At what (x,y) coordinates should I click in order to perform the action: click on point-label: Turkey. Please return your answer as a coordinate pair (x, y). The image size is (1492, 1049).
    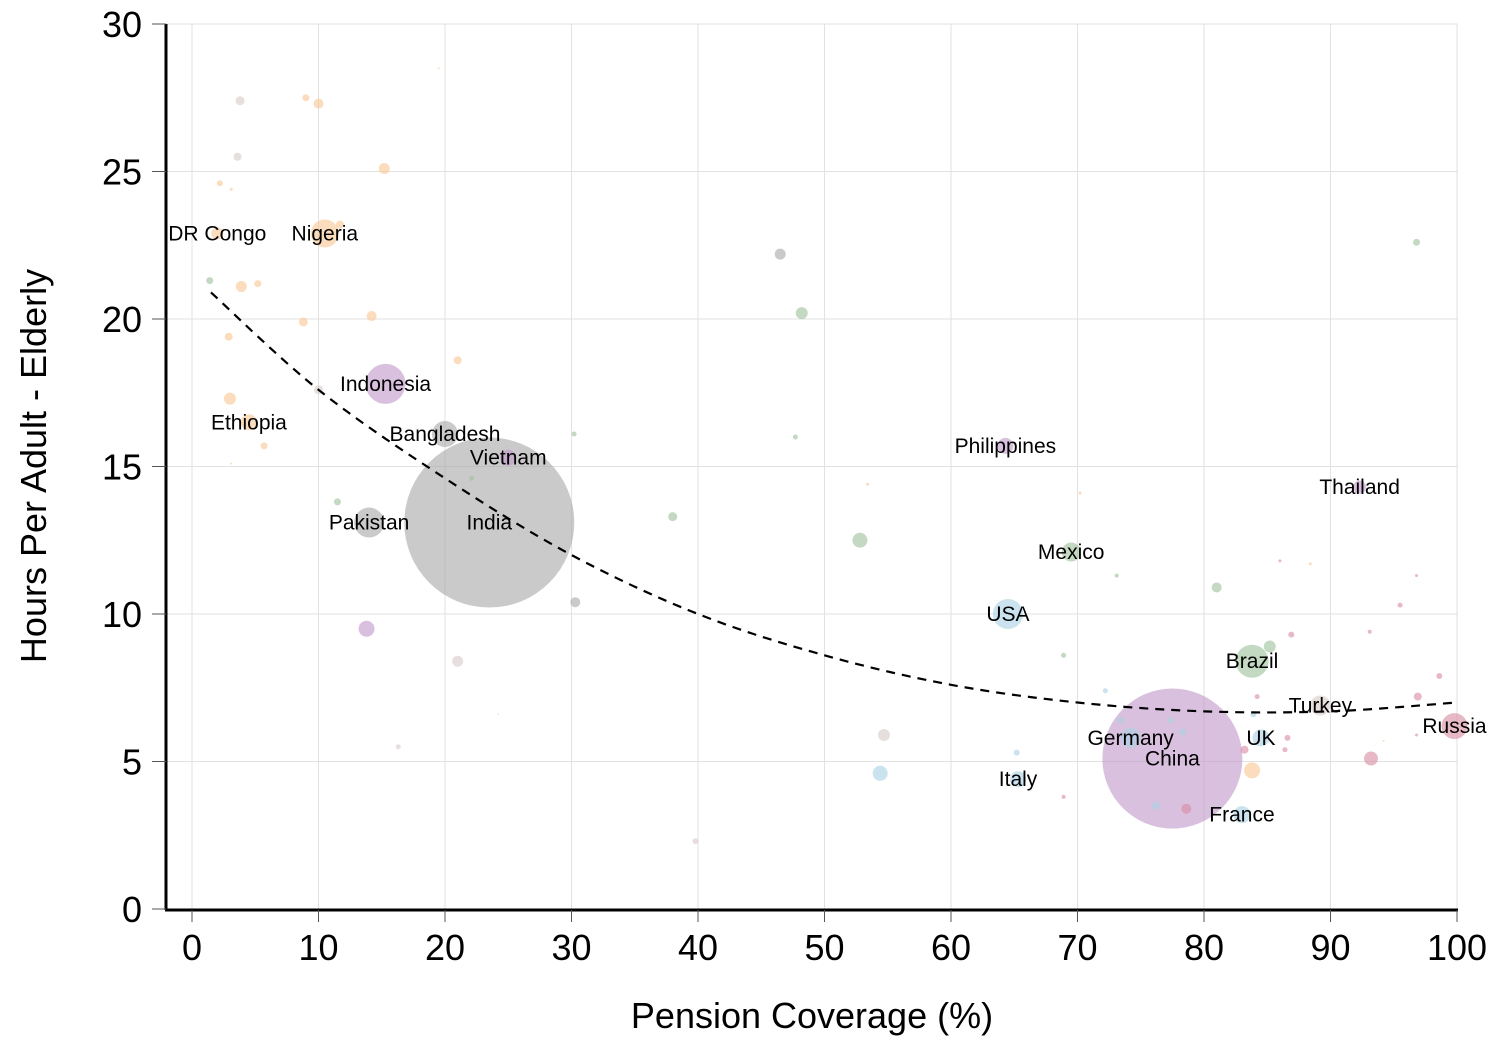
    Looking at the image, I should click on (1321, 705).